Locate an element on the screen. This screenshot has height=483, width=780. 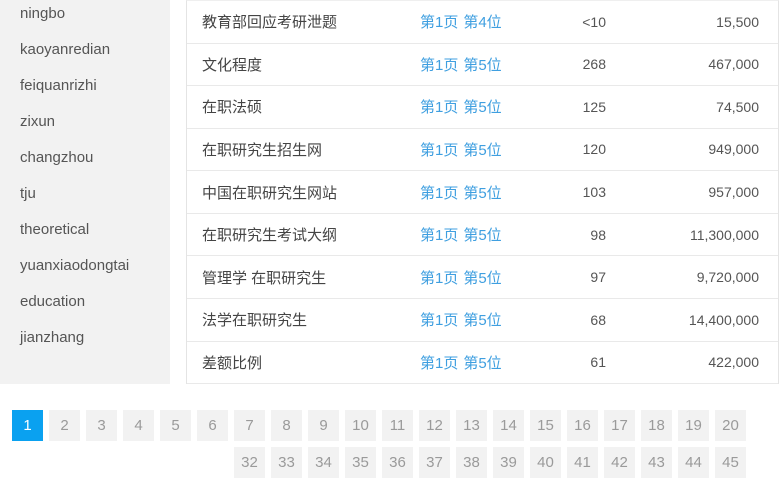
page-button: 10 is located at coordinates (360, 425).